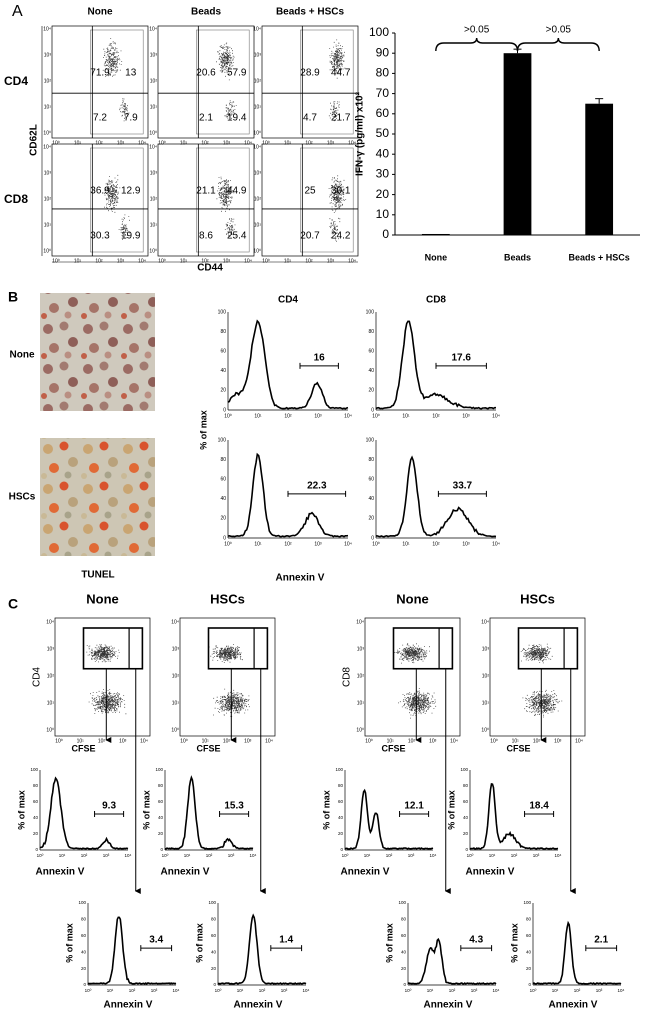  Describe the element at coordinates (288, 300) in the screenshot. I see `column-header: CD4` at that location.